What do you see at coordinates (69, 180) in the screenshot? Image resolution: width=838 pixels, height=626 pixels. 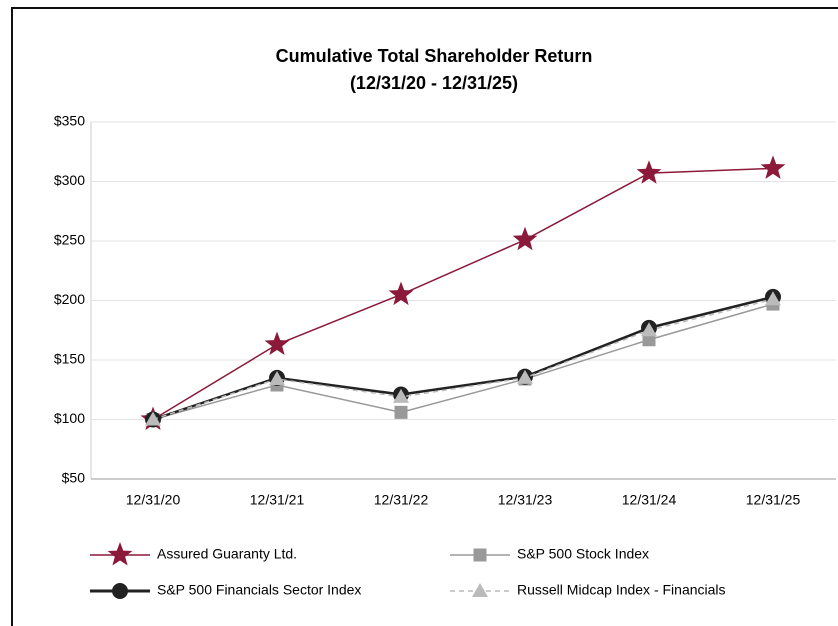 I see `y-tick-label: $300` at bounding box center [69, 180].